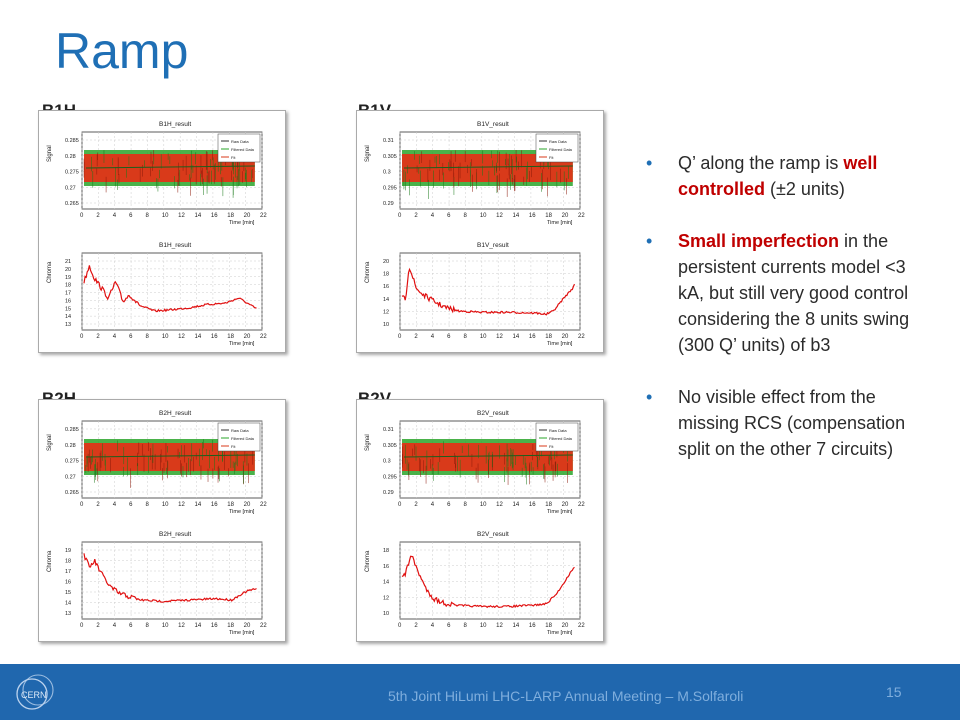 This screenshot has height=720, width=960. What do you see at coordinates (894, 692) in the screenshot?
I see `page-number: 15` at bounding box center [894, 692].